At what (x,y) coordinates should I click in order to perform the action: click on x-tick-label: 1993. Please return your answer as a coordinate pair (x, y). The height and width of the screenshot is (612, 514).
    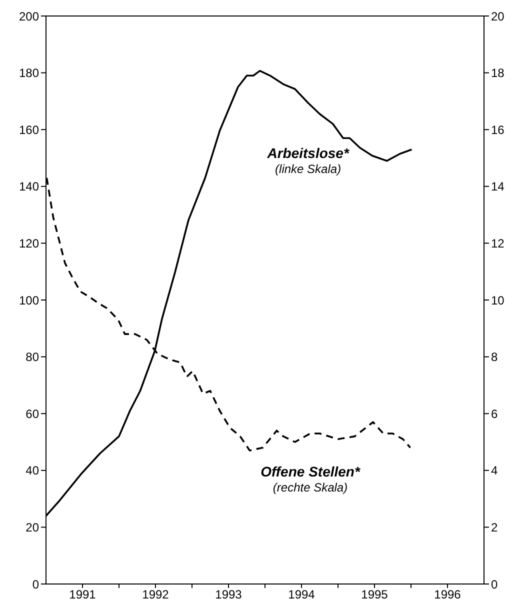
    Looking at the image, I should click on (228, 595).